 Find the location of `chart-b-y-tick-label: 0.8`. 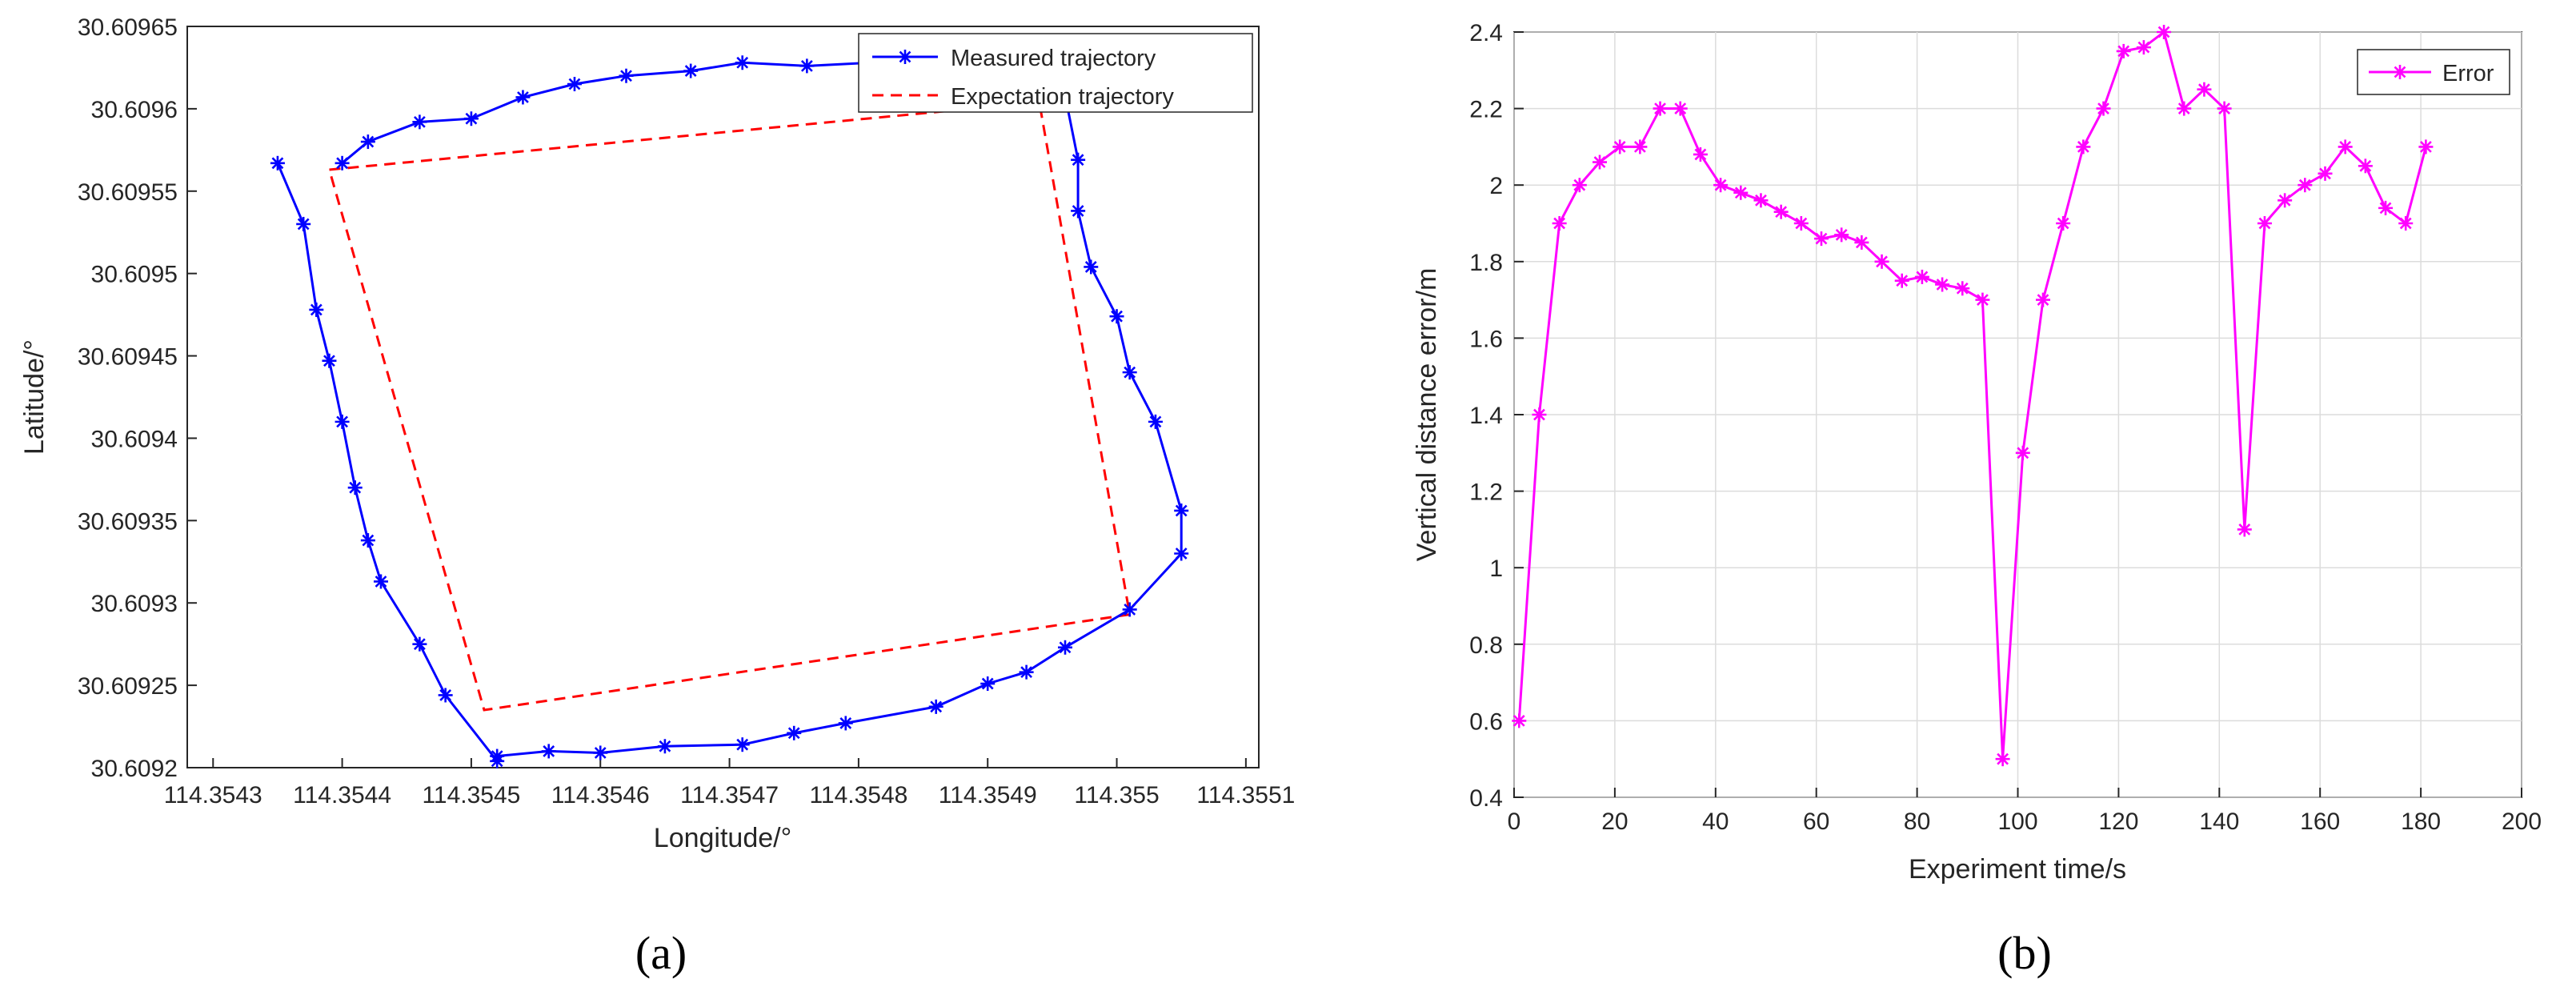

chart-b-y-tick-label: 0.8 is located at coordinates (1486, 645).